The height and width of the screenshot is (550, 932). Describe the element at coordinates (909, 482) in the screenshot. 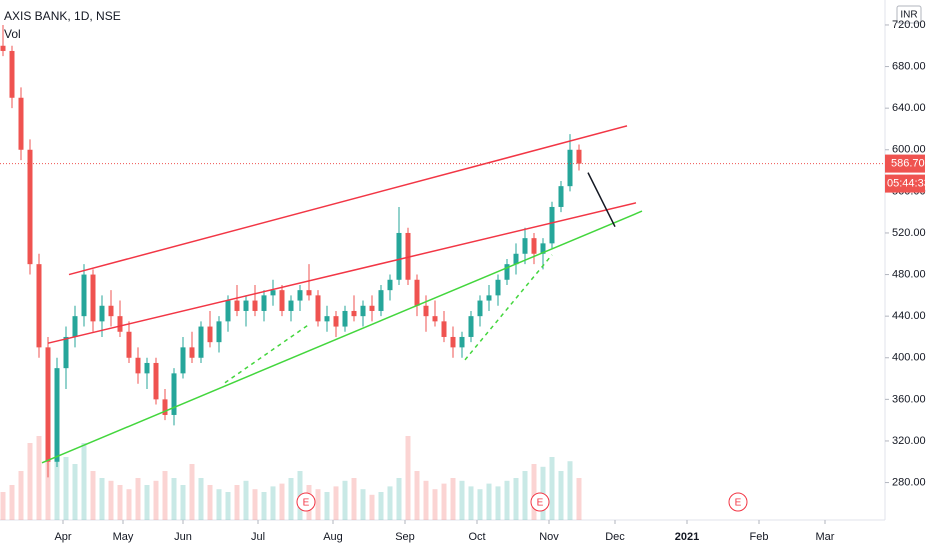

I see `y-tick-label: 280.00` at that location.